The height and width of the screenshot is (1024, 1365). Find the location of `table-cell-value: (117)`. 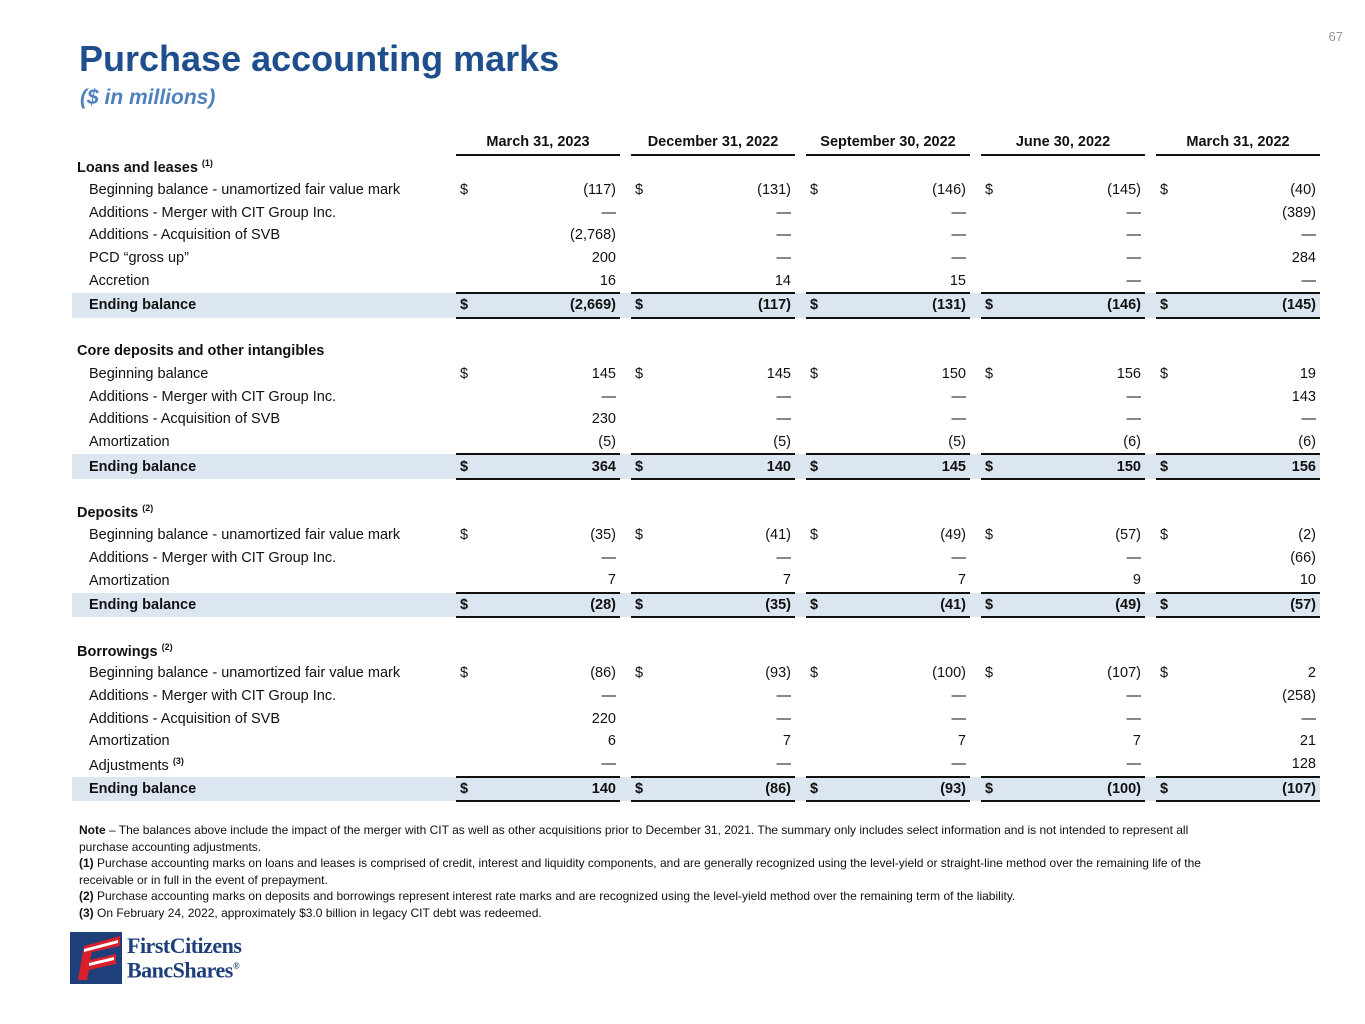

table-cell-value: (117) is located at coordinates (599, 190).